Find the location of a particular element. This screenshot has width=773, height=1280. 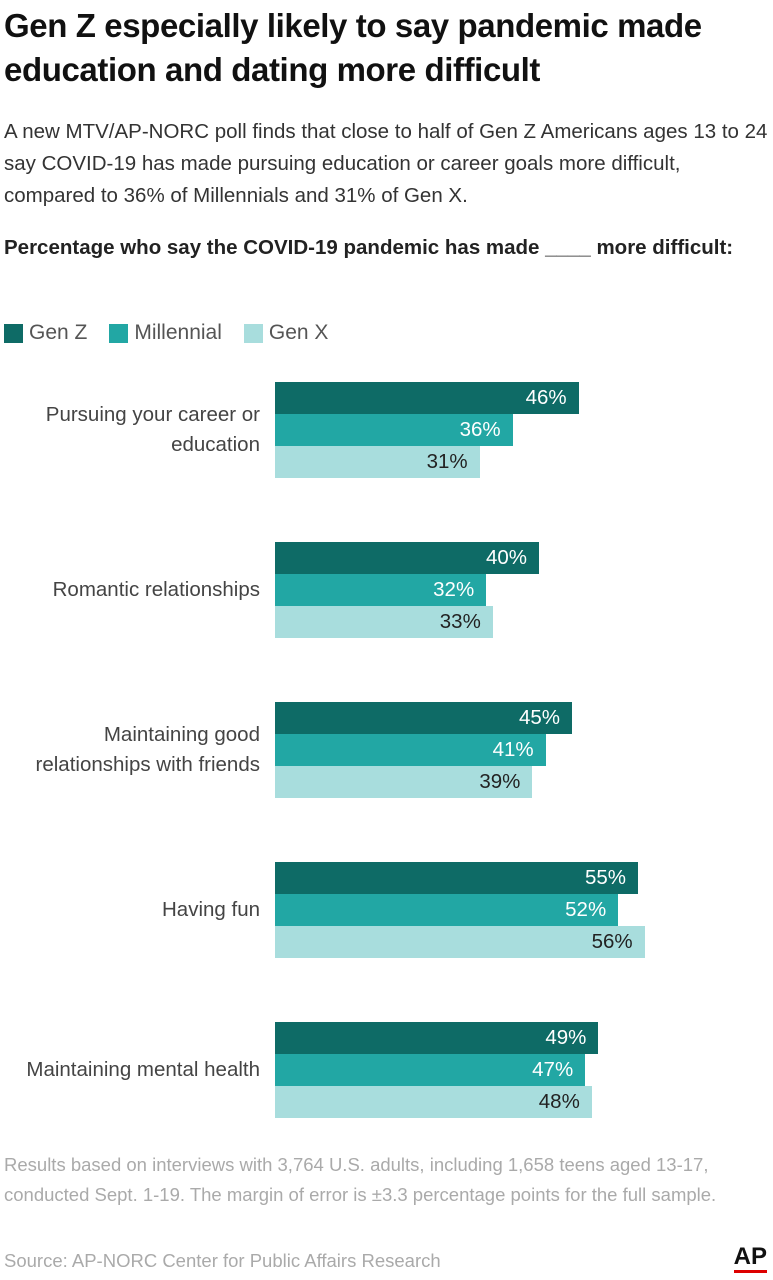

legend-item: Millennial is located at coordinates (165, 333).